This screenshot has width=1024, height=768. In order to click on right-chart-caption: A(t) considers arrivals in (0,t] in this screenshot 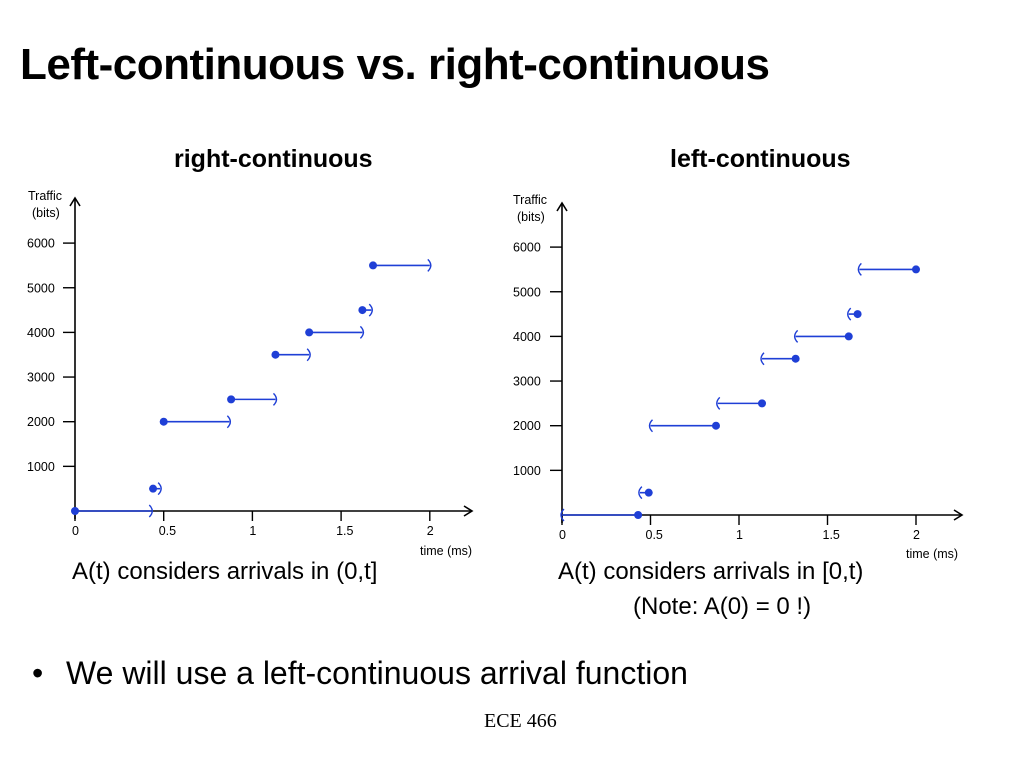, I will do `click(225, 571)`.